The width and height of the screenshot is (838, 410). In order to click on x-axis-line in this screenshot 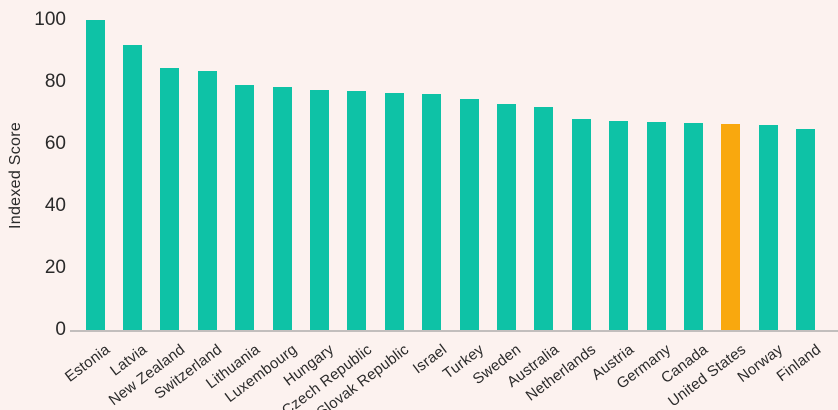, I will do `click(454, 331)`.